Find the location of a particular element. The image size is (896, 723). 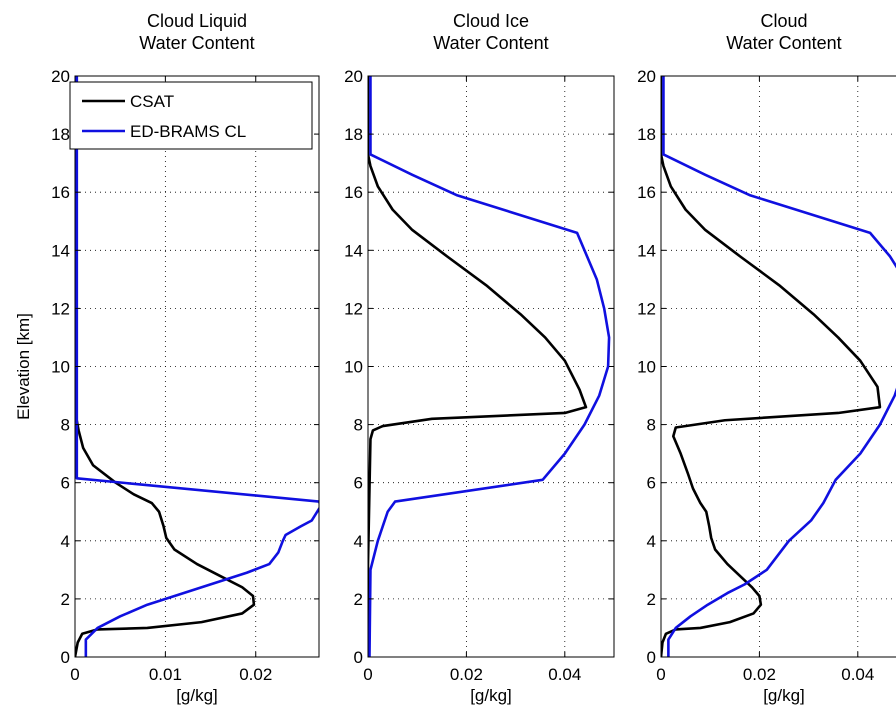

x-tick-label: 0.01 is located at coordinates (165, 674).